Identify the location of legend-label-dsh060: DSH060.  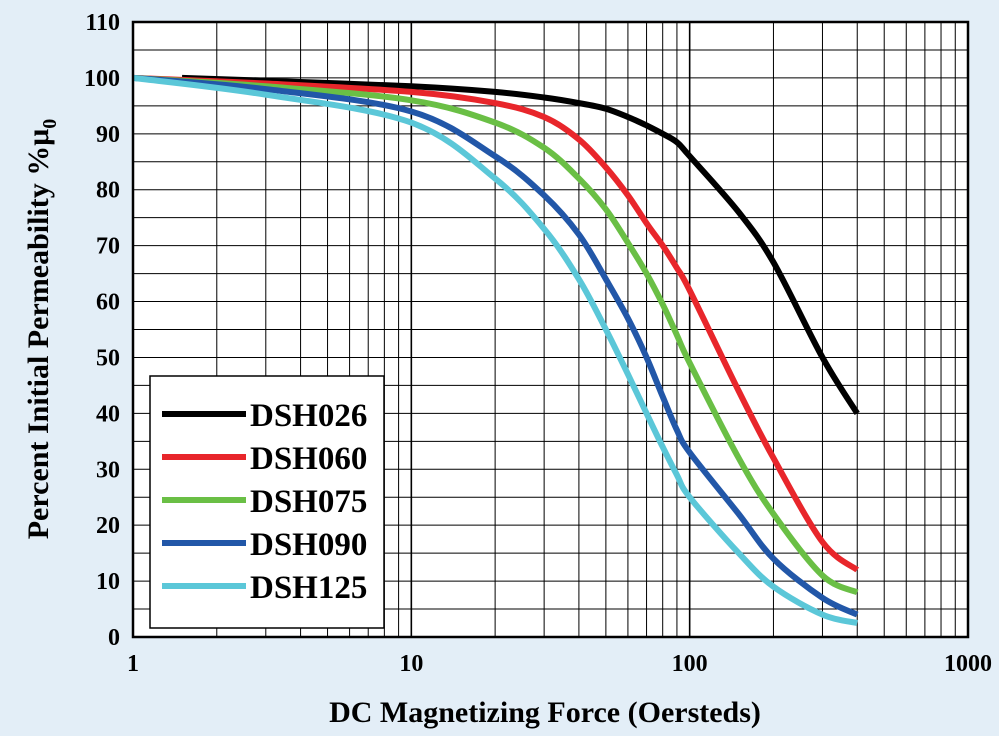
(308, 459).